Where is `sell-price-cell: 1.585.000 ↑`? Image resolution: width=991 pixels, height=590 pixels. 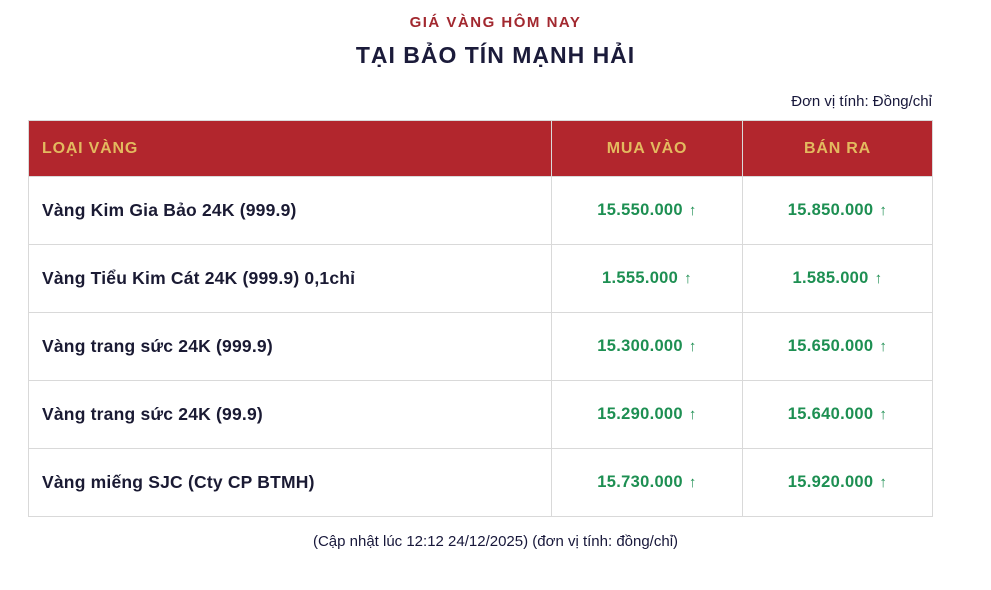
sell-price-cell: 1.585.000 ↑ is located at coordinates (837, 278).